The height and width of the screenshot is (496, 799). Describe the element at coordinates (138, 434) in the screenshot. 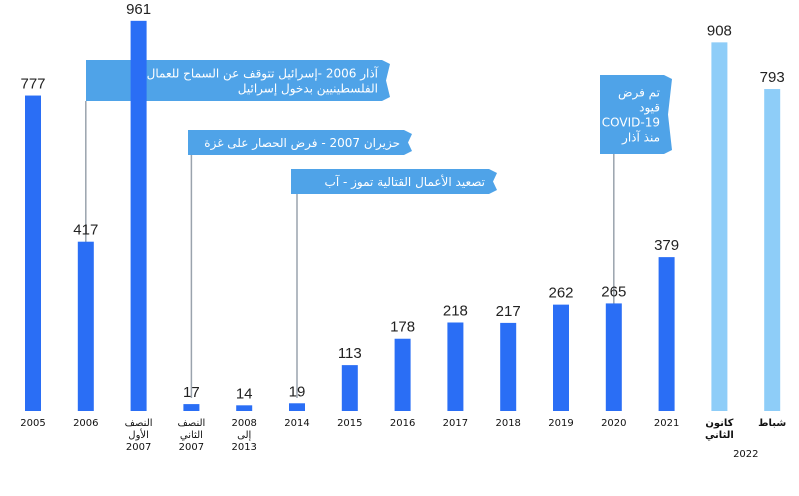

I see `x-tick-label: الأول` at that location.